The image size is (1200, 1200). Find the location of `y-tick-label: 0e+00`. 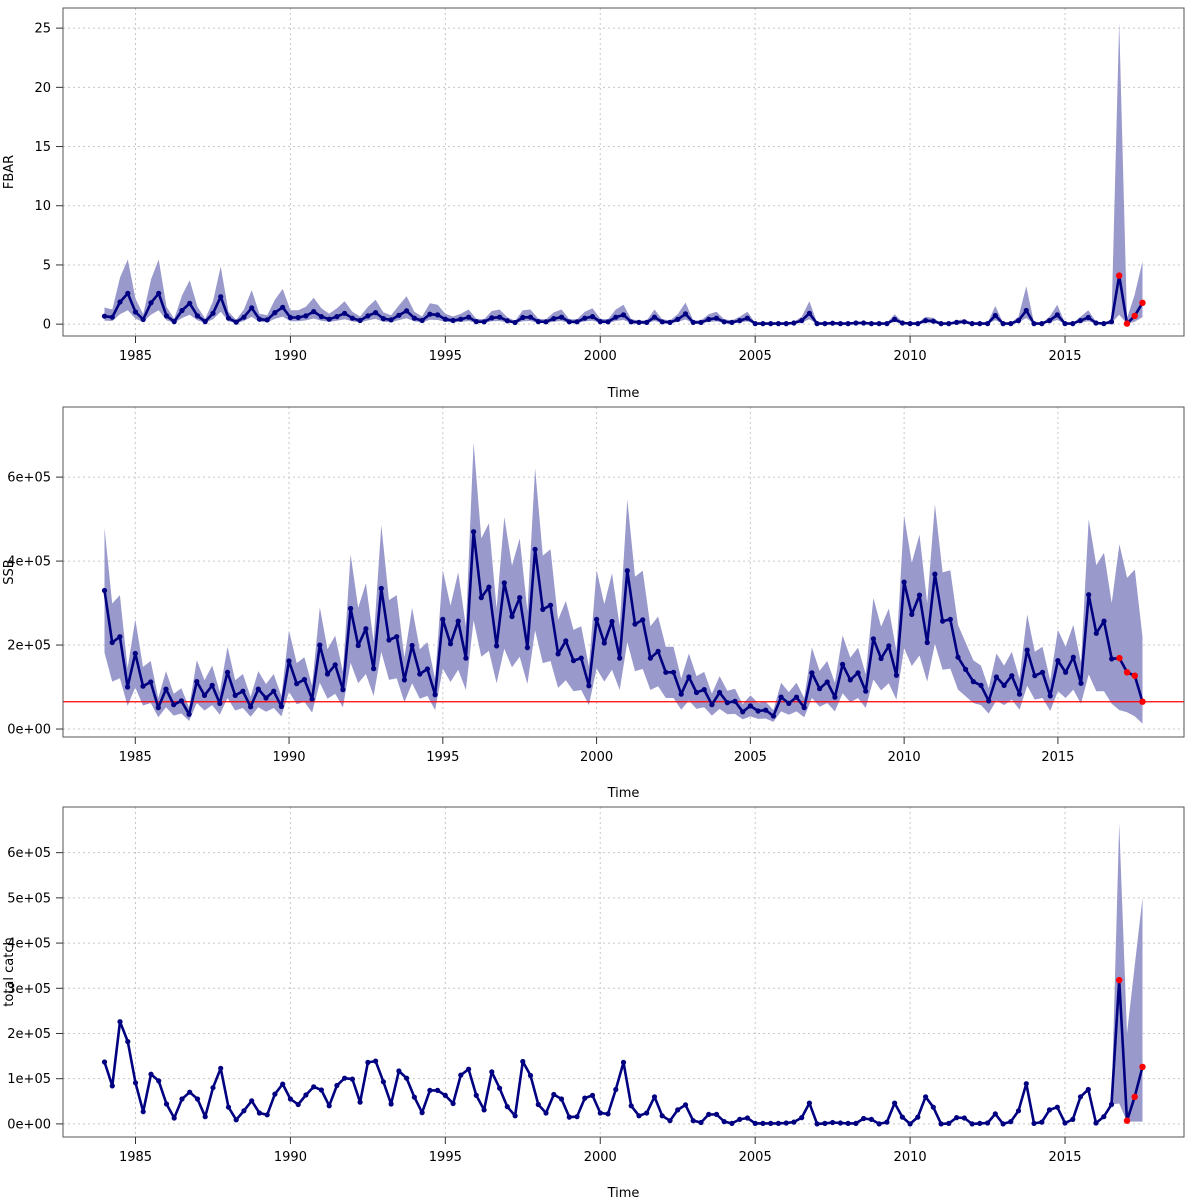

y-tick-label: 0e+00 is located at coordinates (29, 730).